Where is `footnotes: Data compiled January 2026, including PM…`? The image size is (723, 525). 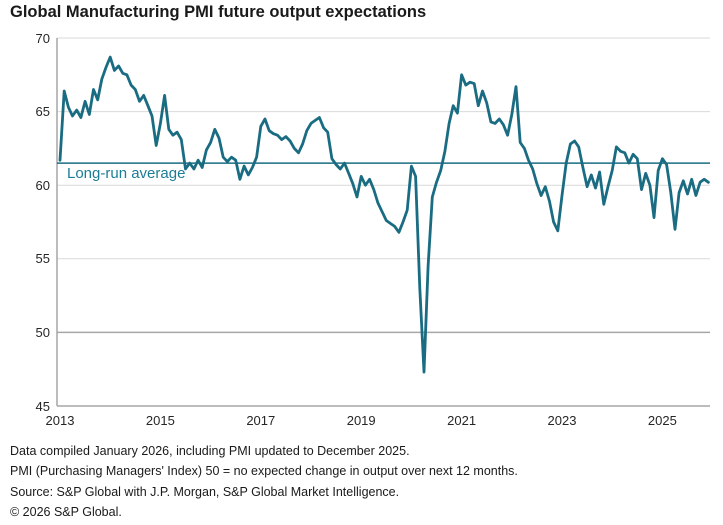
footnotes: Data compiled January 2026, including PM… is located at coordinates (264, 482).